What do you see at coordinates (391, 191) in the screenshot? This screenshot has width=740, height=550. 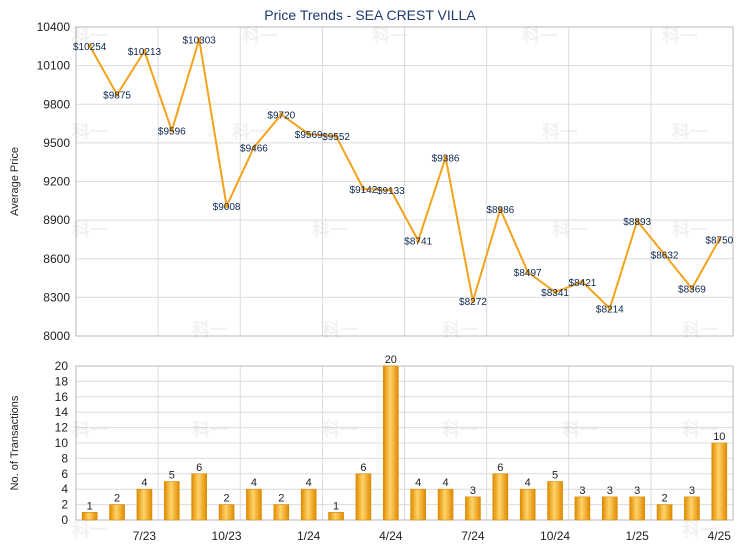 I see `price-data-label: $9133` at bounding box center [391, 191].